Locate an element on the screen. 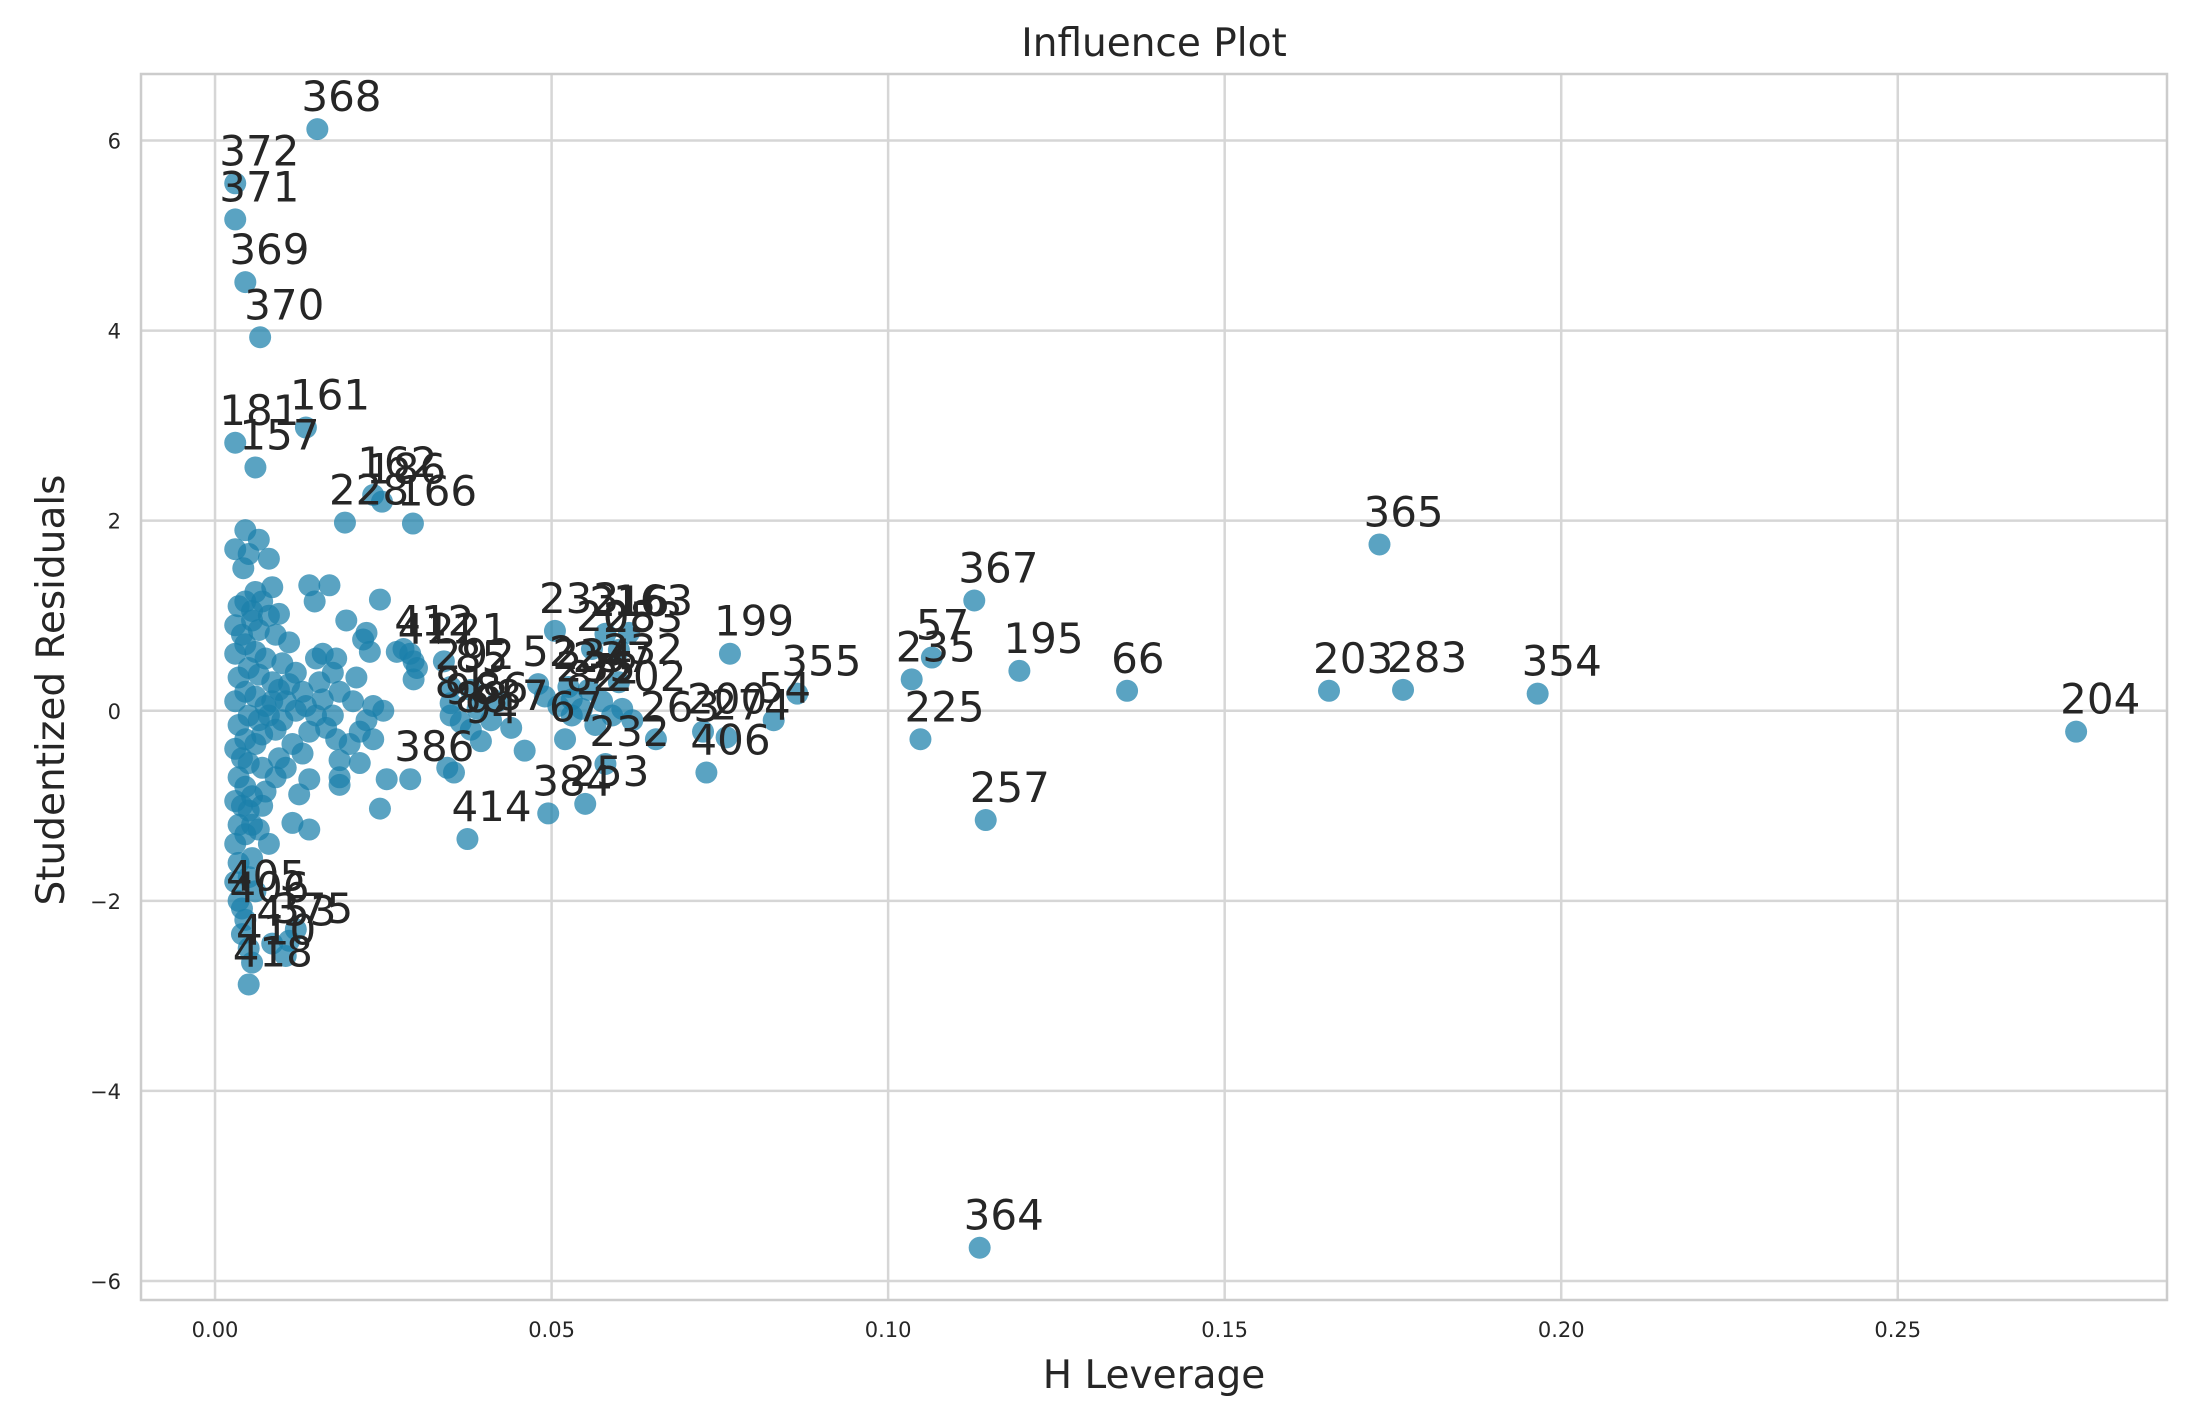 This screenshot has height=1402, width=2210. point-label: 453 is located at coordinates (296, 911).